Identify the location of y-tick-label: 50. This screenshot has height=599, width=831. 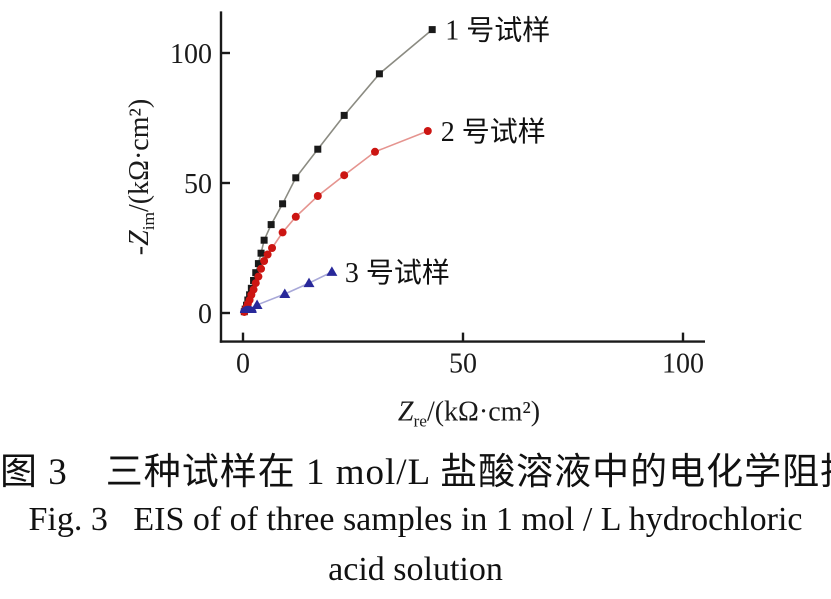
(198, 184).